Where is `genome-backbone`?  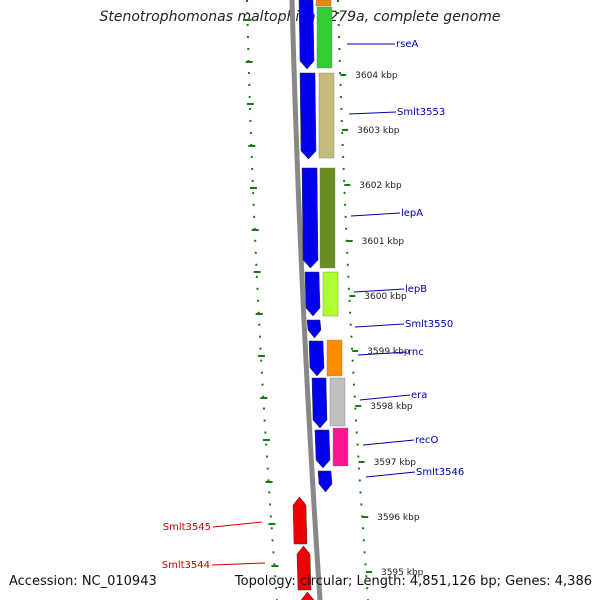
genome-backbone is located at coordinates (306, 300).